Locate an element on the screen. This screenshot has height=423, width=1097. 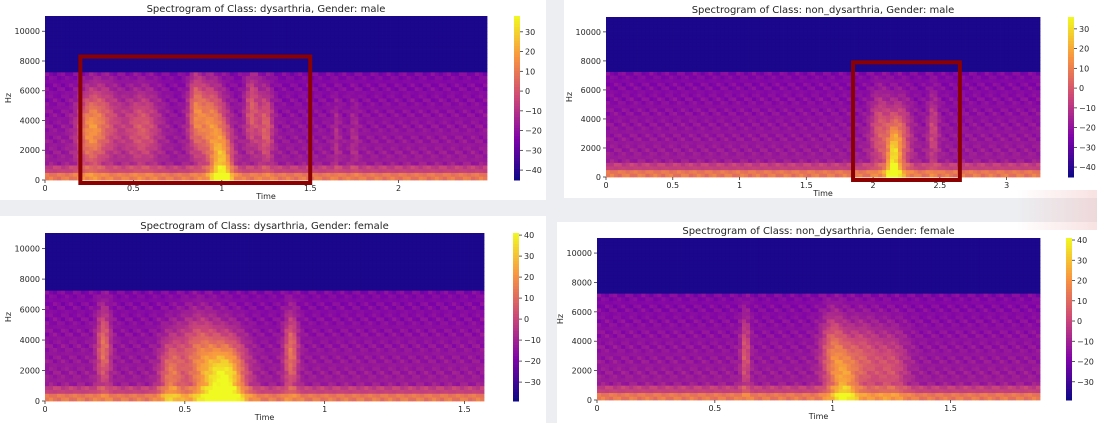
x-tick-label: 3 is located at coordinates (1006, 185).